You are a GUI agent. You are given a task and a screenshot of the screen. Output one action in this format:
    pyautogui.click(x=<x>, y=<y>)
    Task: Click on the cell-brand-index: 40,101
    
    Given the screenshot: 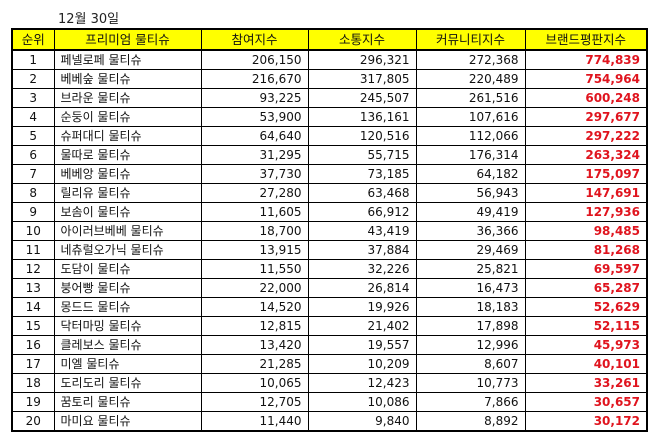 What is the action you would take?
    pyautogui.click(x=586, y=364)
    